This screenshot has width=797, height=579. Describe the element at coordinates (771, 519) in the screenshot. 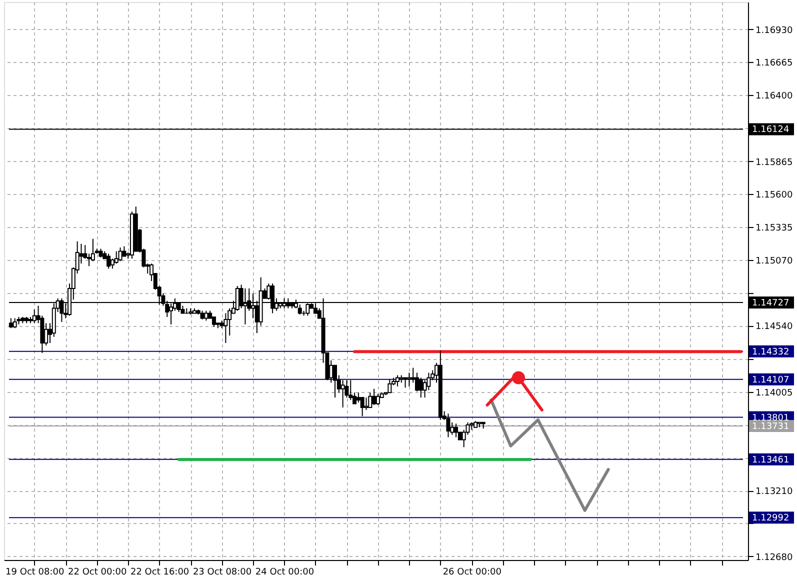

I see `ref-line-label: 1.12992` at that location.